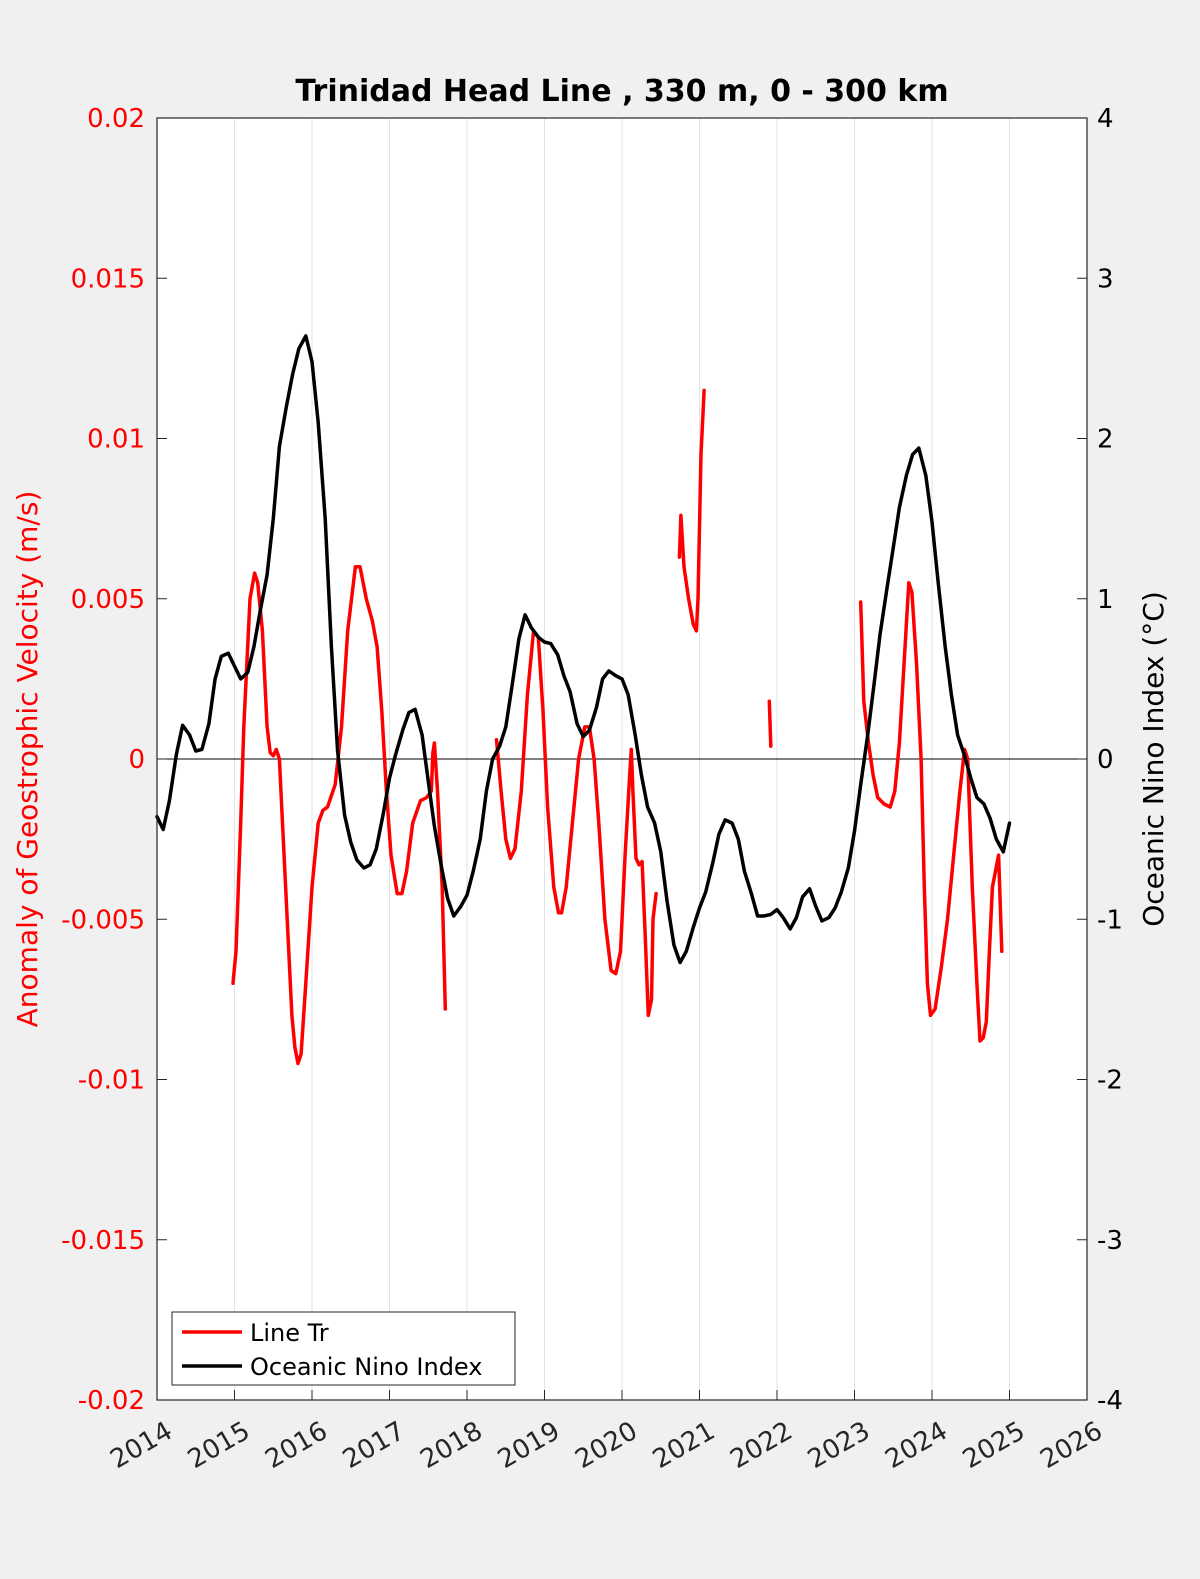 The image size is (1200, 1579). I want to click on legend-box, so click(343, 1348).